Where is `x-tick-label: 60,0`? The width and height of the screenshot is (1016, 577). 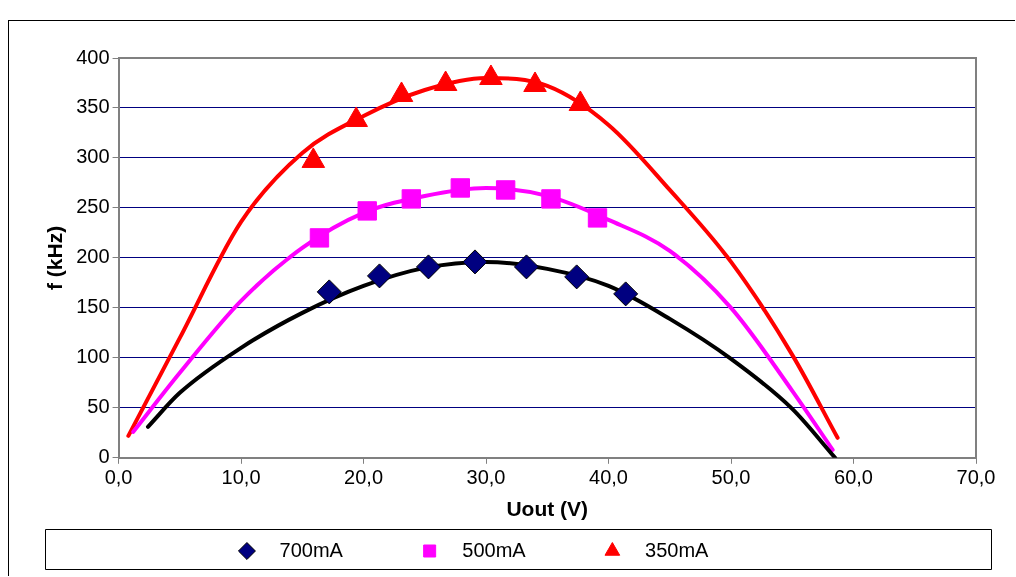 x-tick-label: 60,0 is located at coordinates (853, 477).